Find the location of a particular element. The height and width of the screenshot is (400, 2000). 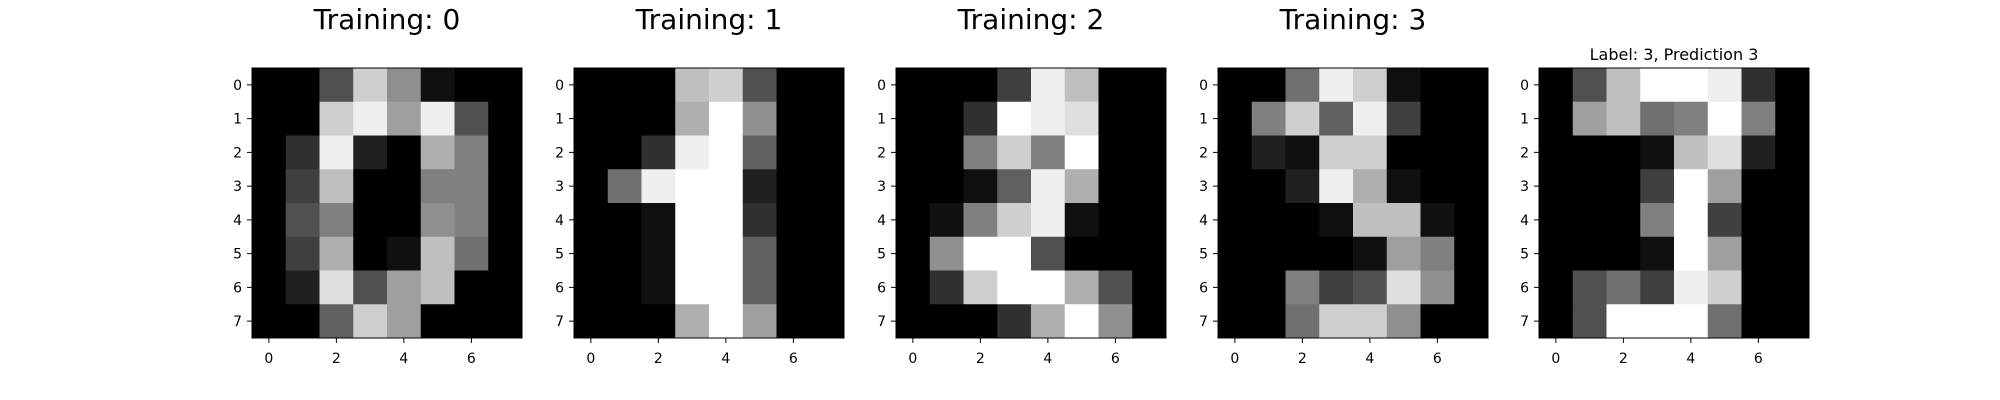

y-tick-label: 1 is located at coordinates (1524, 120).